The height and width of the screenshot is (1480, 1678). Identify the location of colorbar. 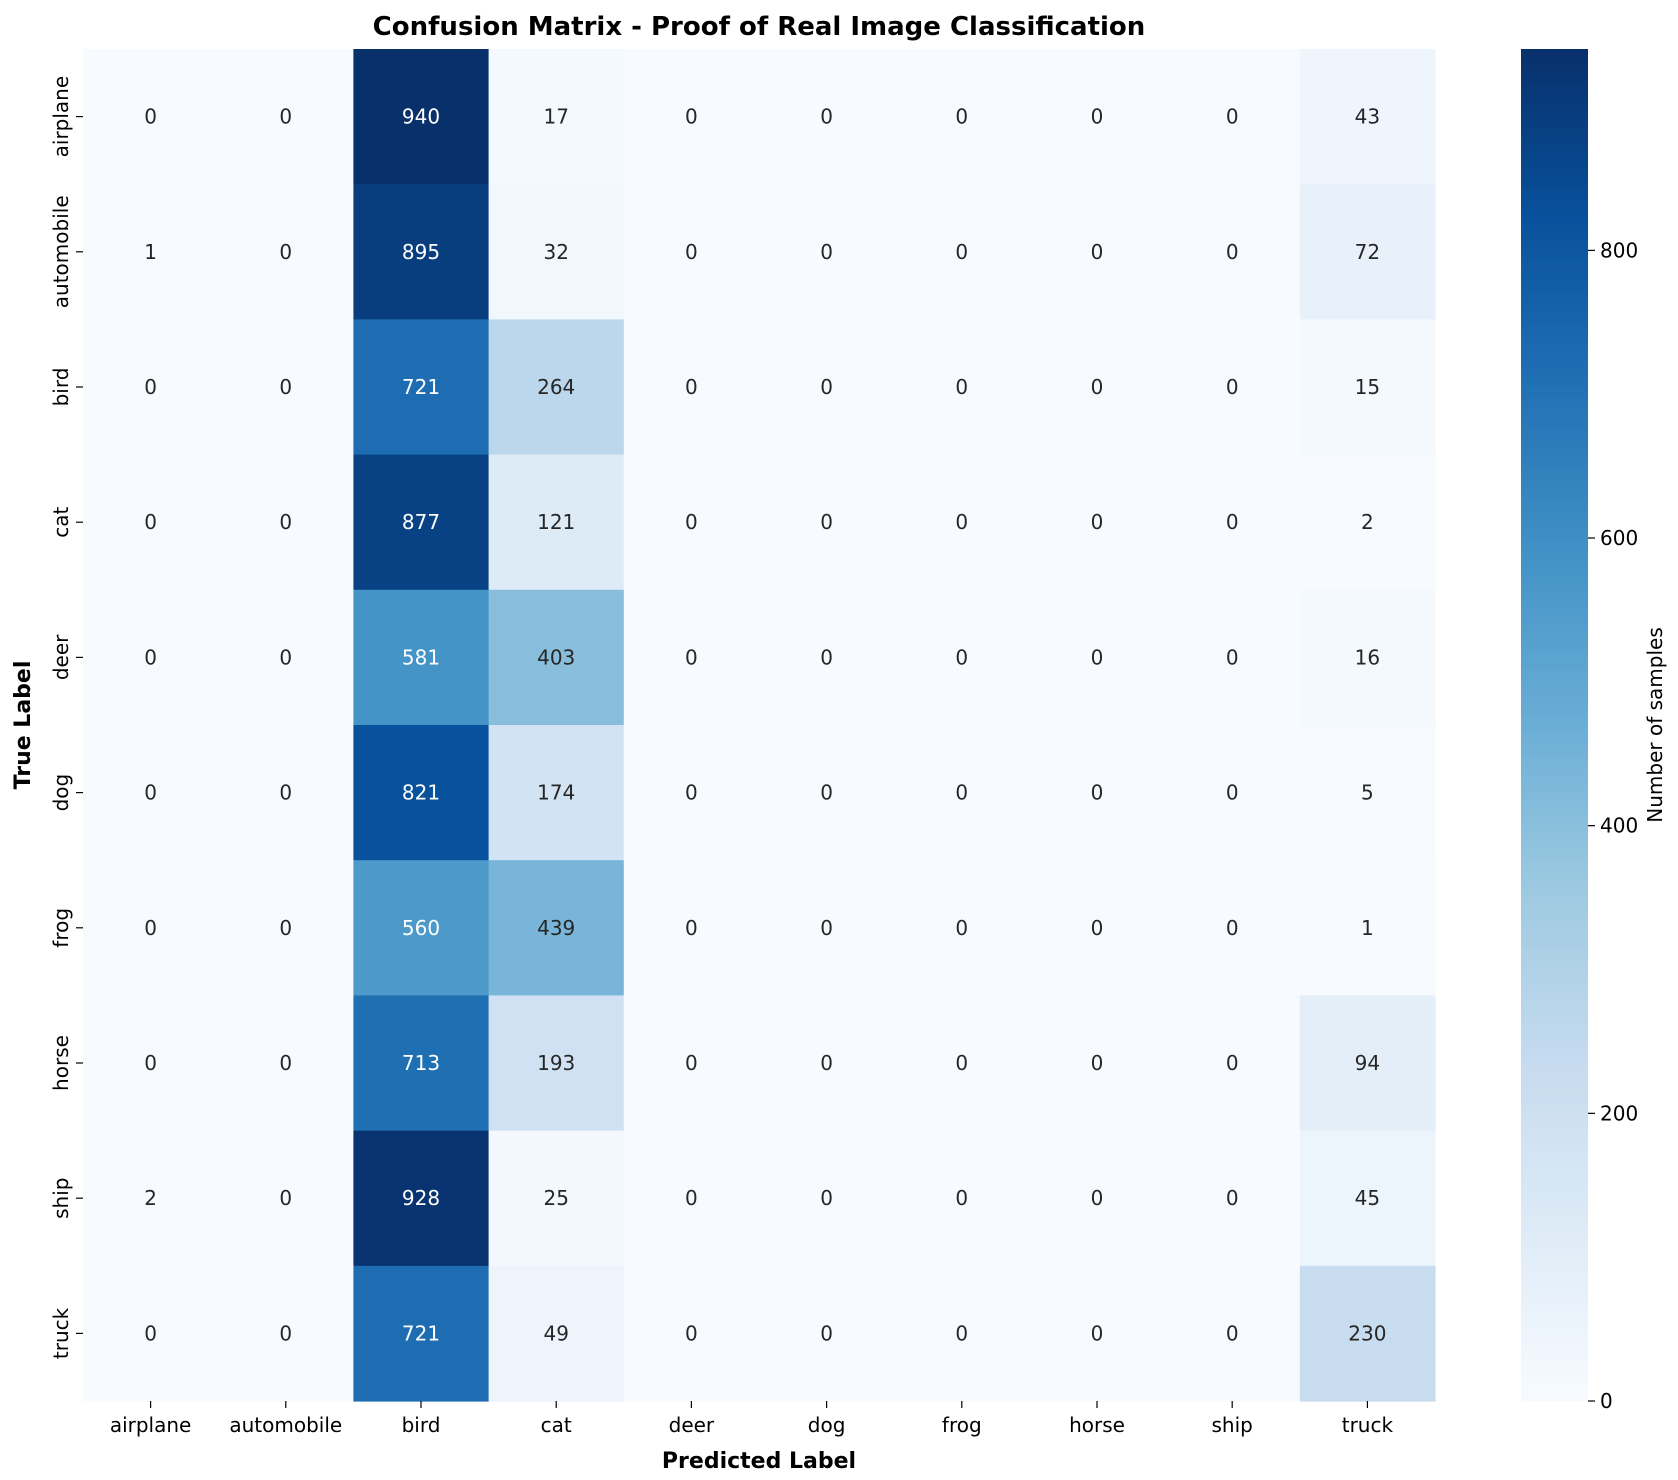
(1554, 725).